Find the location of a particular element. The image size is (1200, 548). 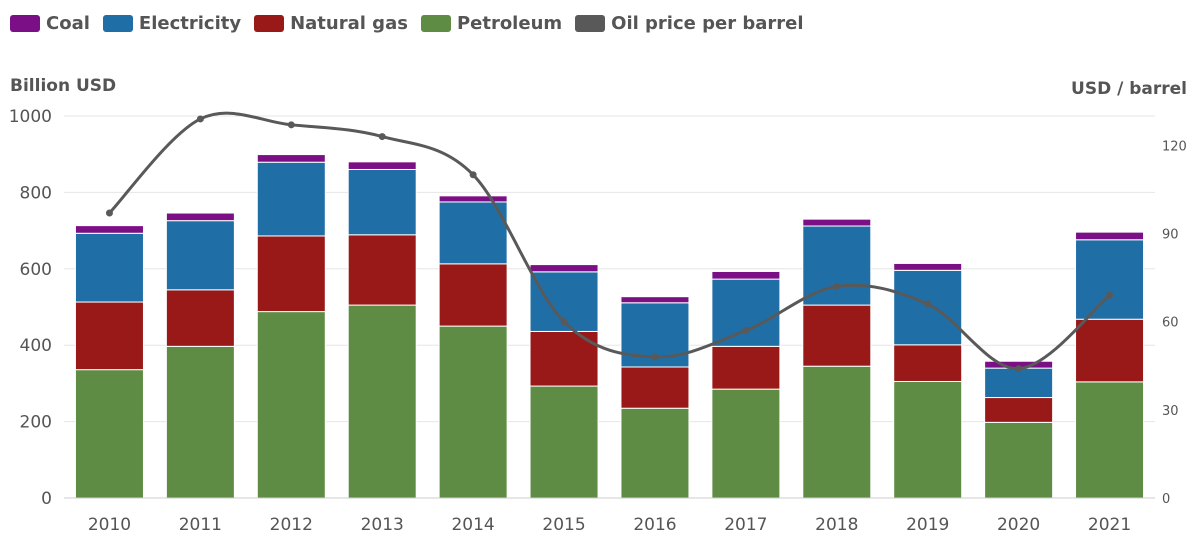

legend-item-oil-price: Oil price per barrel is located at coordinates (689, 23).